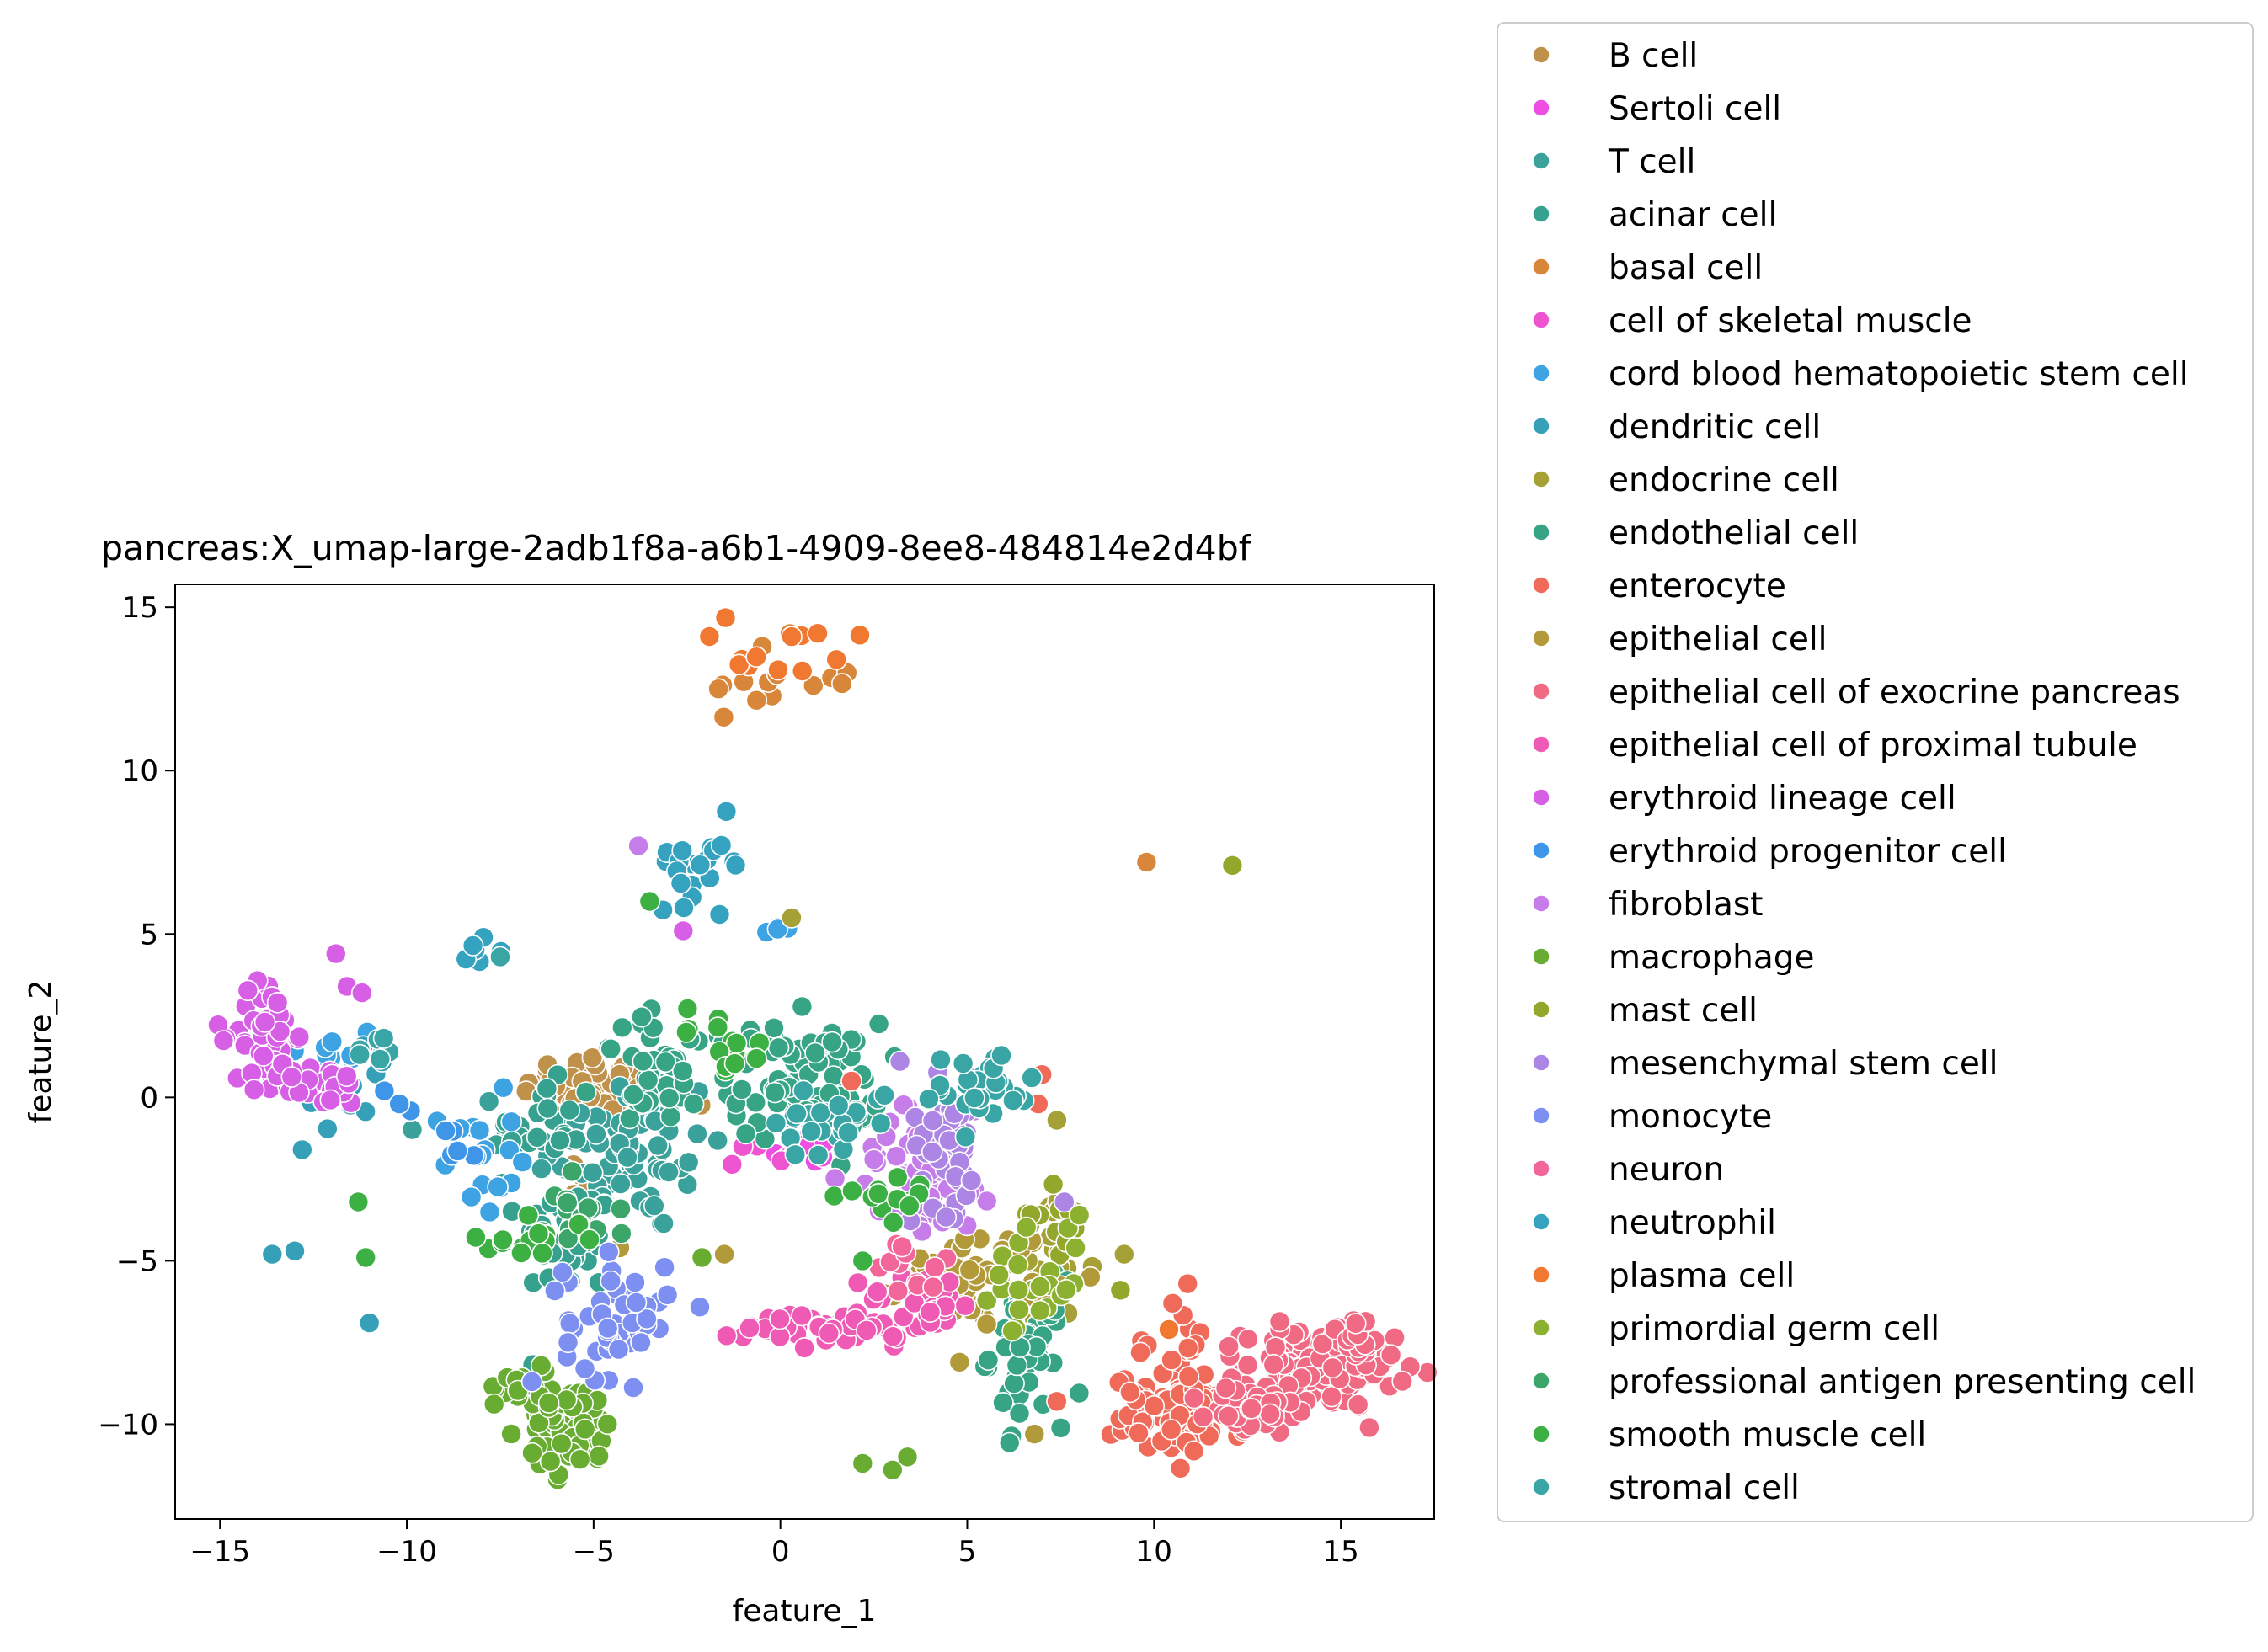  I want to click on y-tick-label: 0, so click(149, 1098).